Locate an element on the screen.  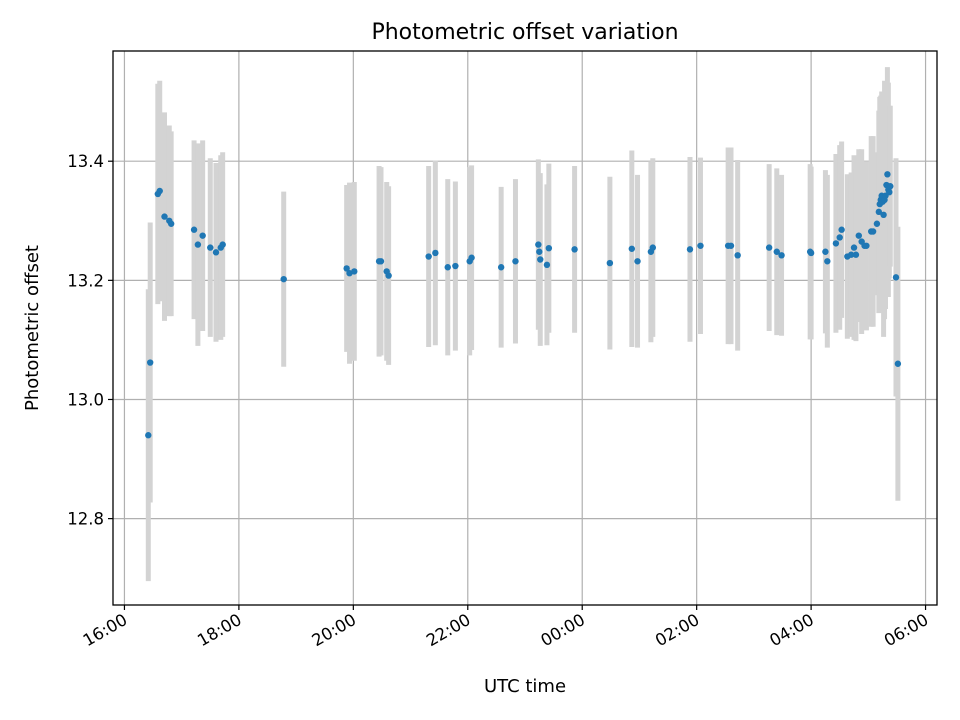
y-axis-label: Photometric offset is located at coordinates (32, 328).